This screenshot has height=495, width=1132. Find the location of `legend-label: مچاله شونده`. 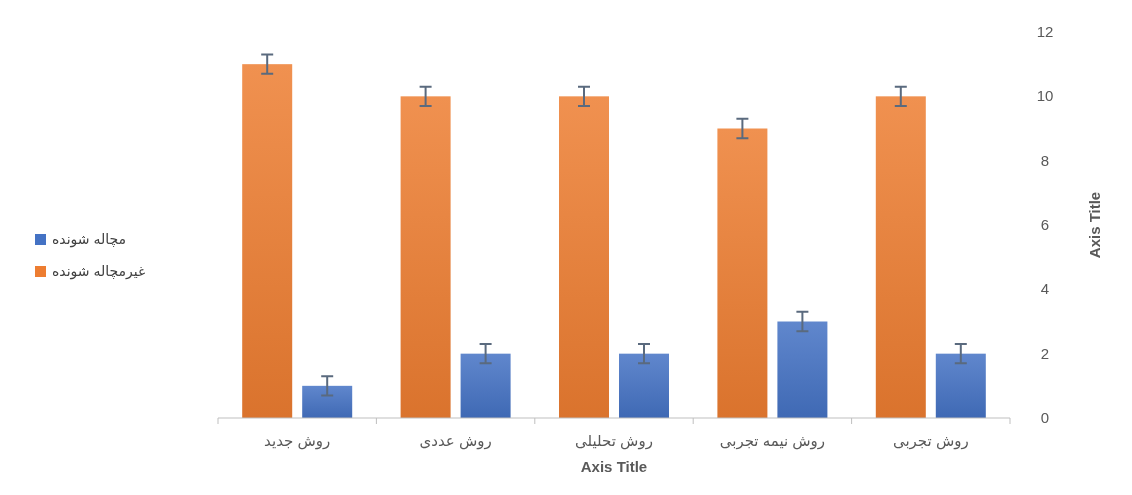

legend-label: مچاله شونده is located at coordinates (89, 239).